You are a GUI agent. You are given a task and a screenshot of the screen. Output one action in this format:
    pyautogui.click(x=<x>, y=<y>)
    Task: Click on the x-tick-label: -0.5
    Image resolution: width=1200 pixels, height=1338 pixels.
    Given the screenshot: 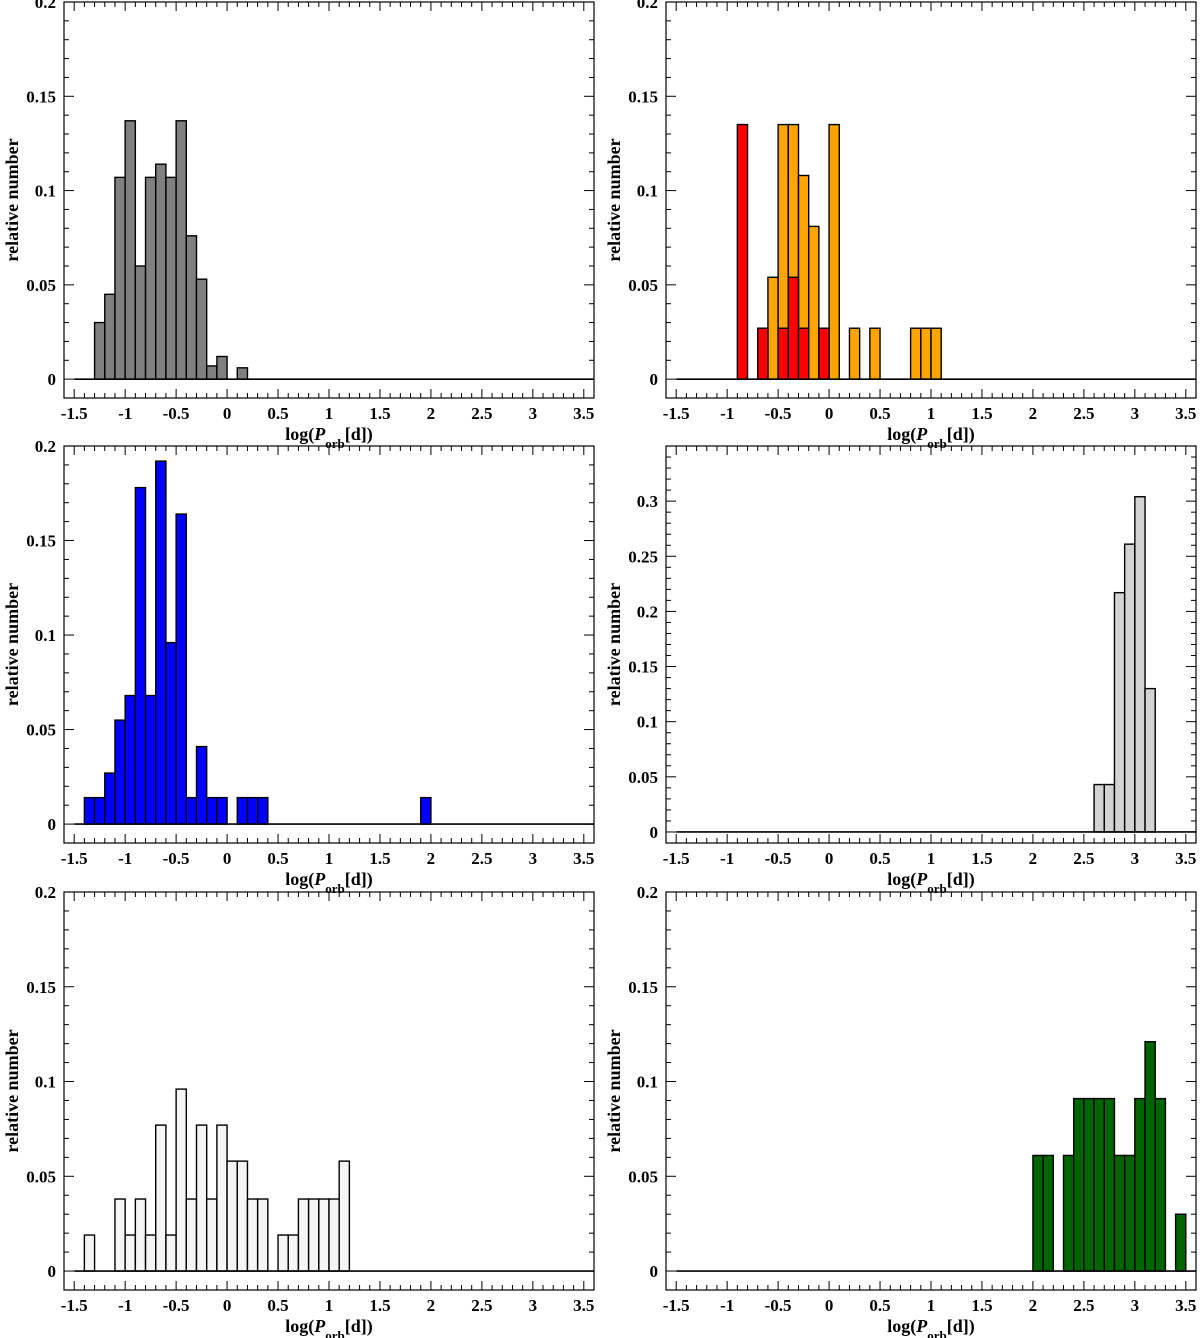 What is the action you would take?
    pyautogui.click(x=778, y=413)
    